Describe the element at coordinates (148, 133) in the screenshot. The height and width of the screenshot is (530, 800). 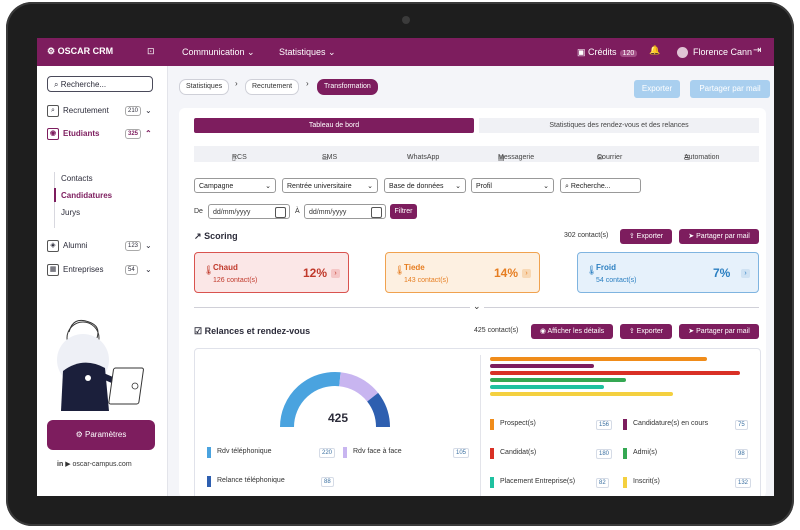
I see `chevron-up-icon: ⌃` at that location.